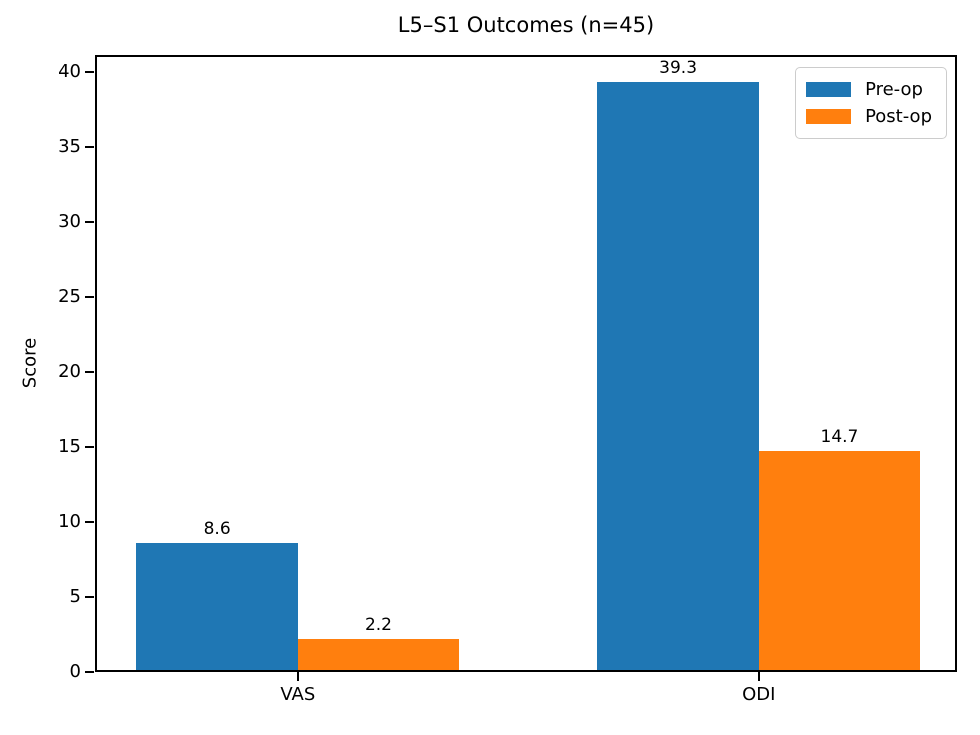 This screenshot has height=735, width=980. What do you see at coordinates (839, 561) in the screenshot?
I see `bar-post-op-odi` at bounding box center [839, 561].